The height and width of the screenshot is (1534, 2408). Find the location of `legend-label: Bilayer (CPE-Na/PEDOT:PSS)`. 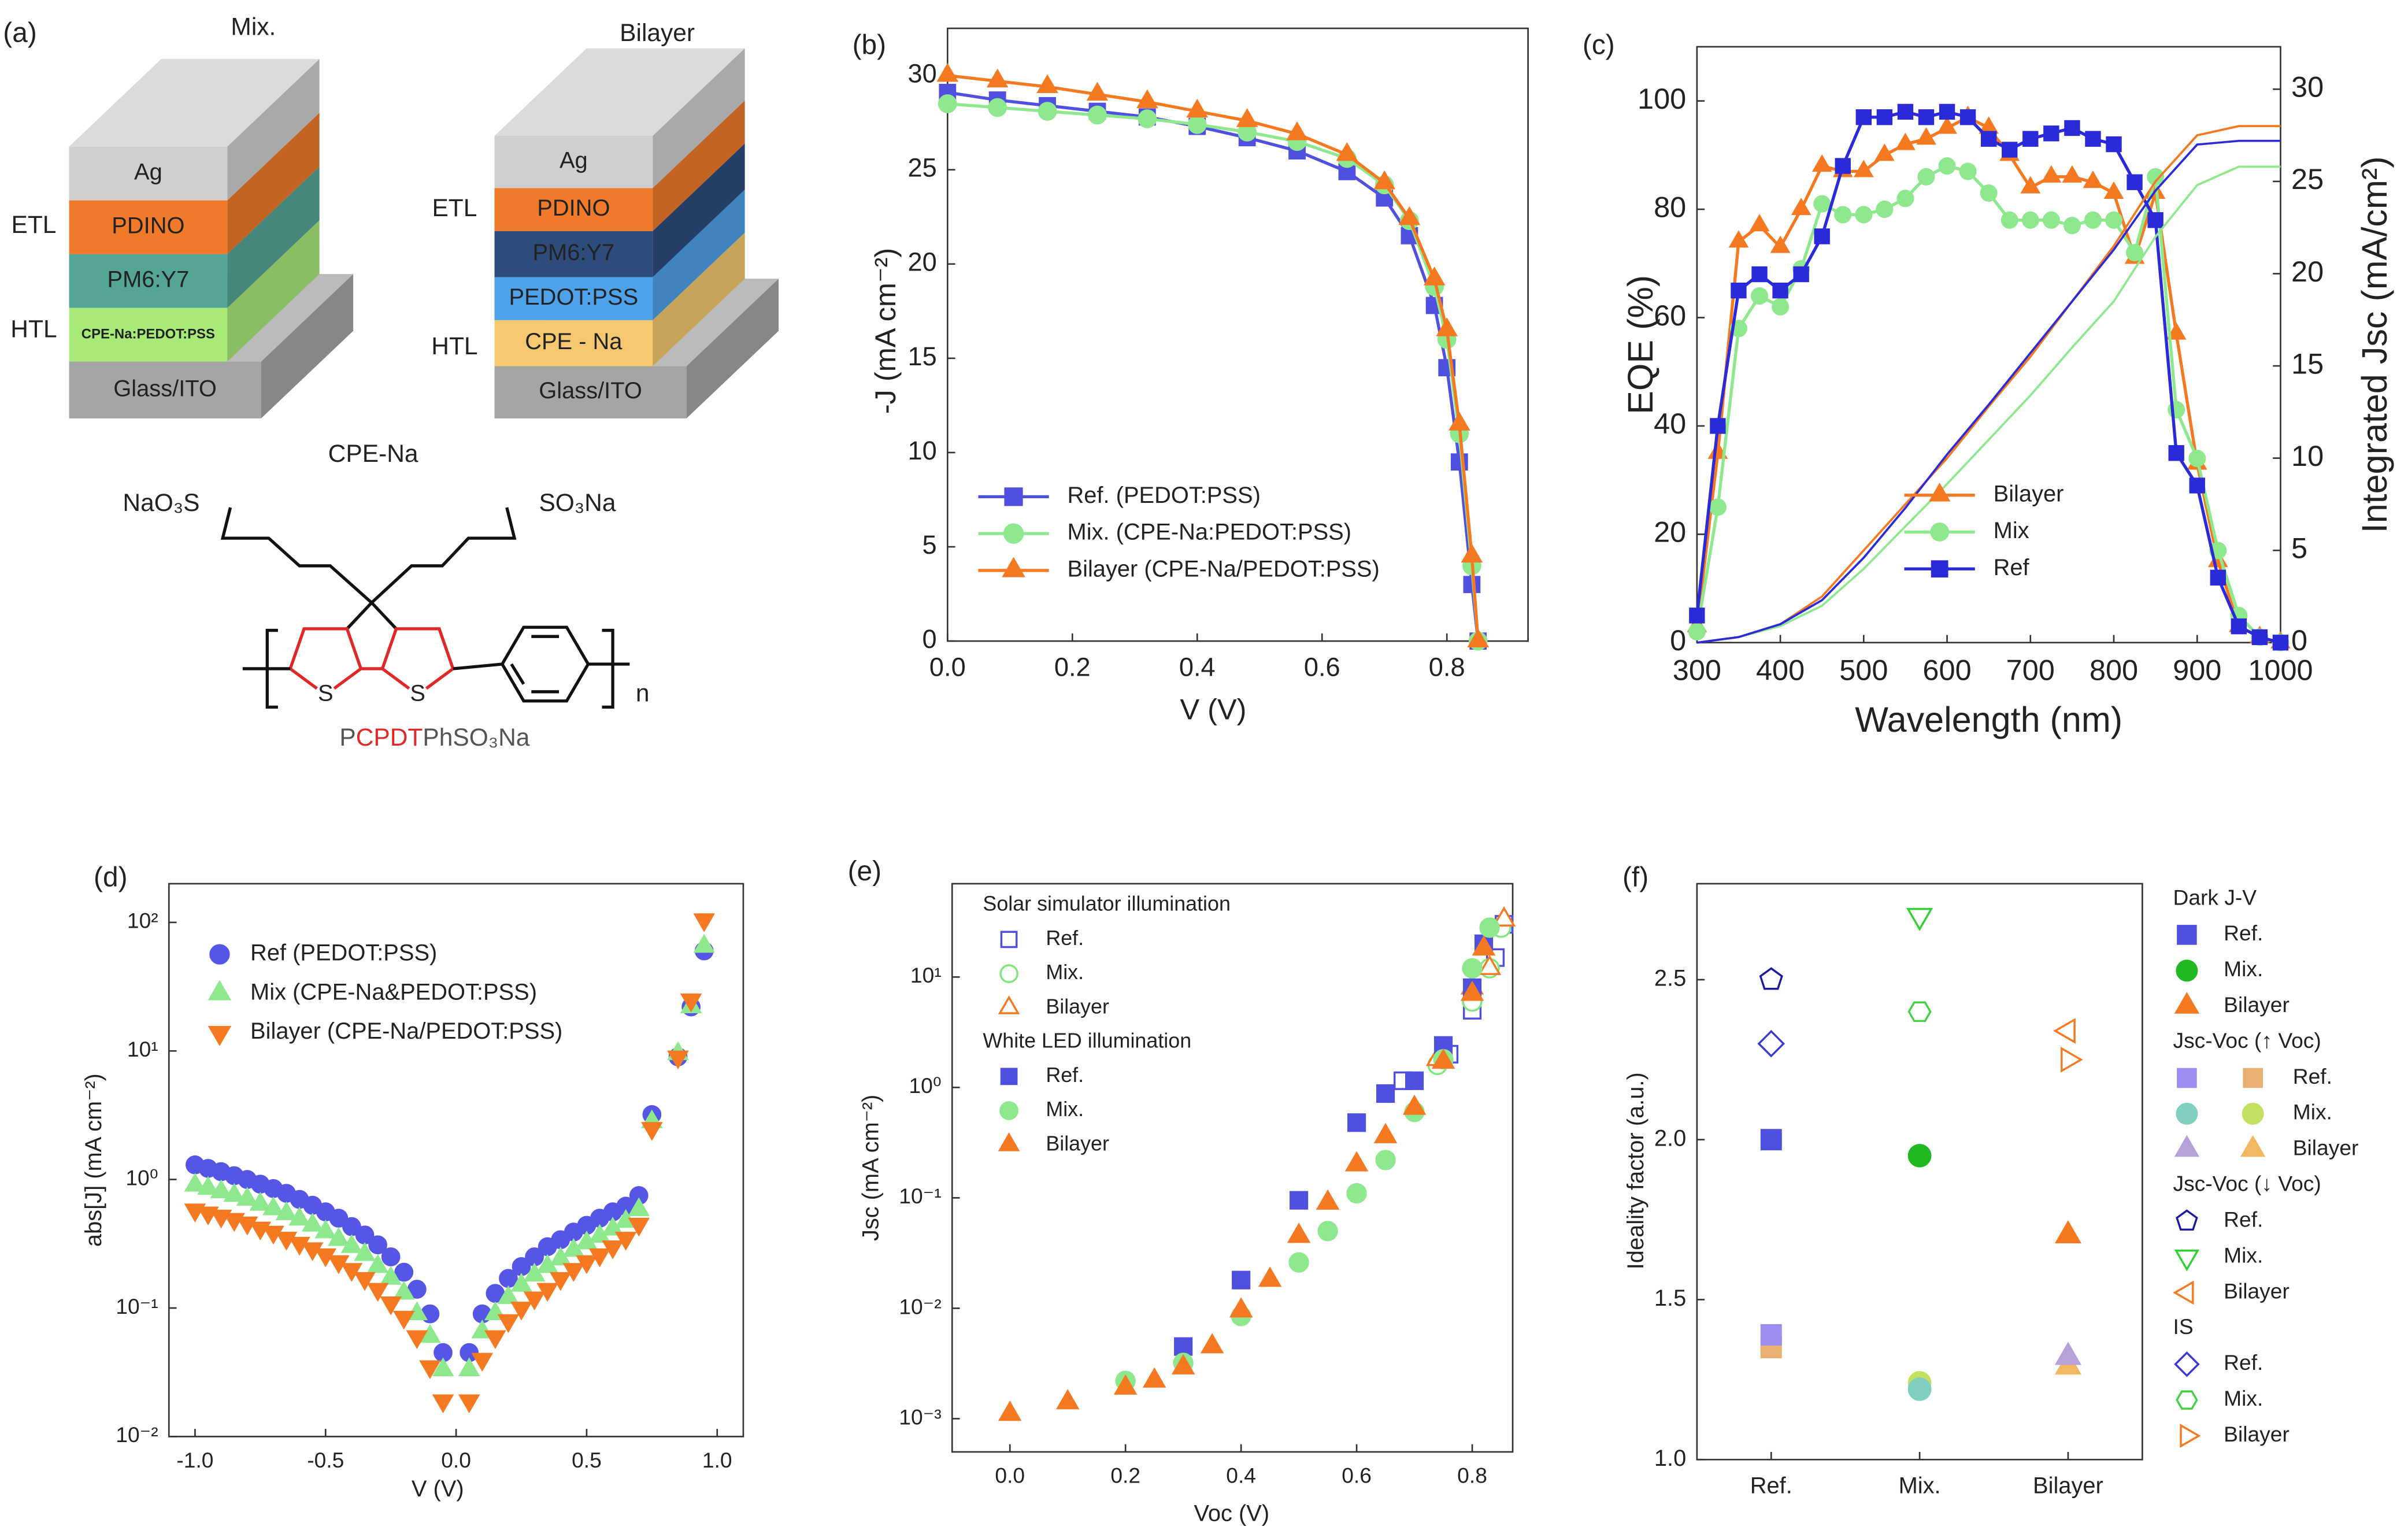

legend-label: Bilayer (CPE-Na/PEDOT:PSS) is located at coordinates (1224, 568).